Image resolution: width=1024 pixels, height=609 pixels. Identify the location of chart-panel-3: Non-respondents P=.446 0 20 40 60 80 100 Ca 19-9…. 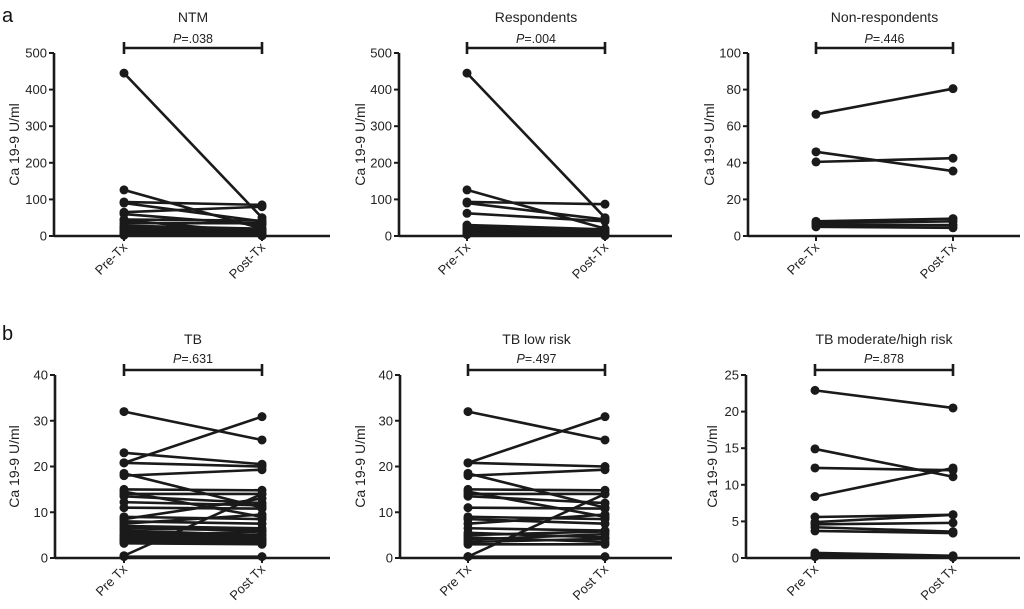
(860, 145).